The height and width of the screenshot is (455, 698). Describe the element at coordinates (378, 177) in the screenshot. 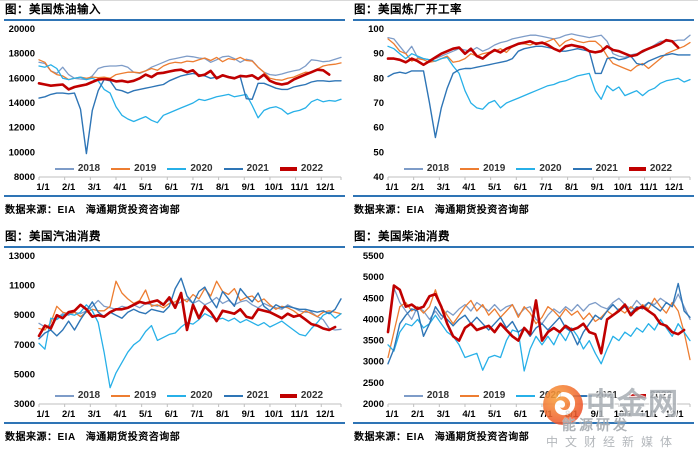

I see `svg-text: 40` at that location.